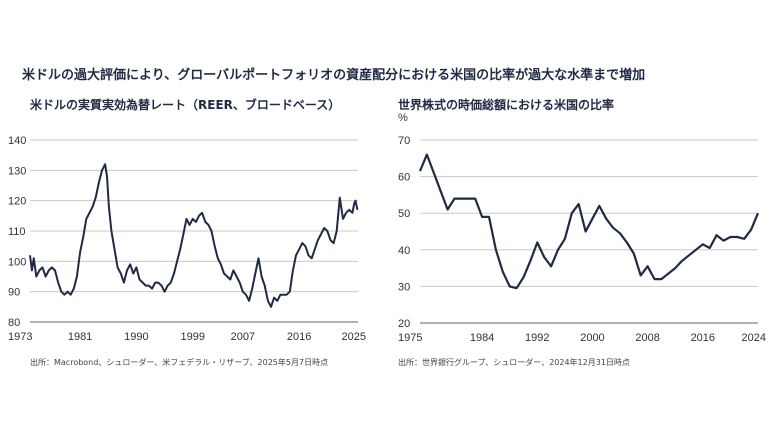 The image size is (770, 433). I want to click on us-share-x-tick-label: 2024, so click(754, 338).